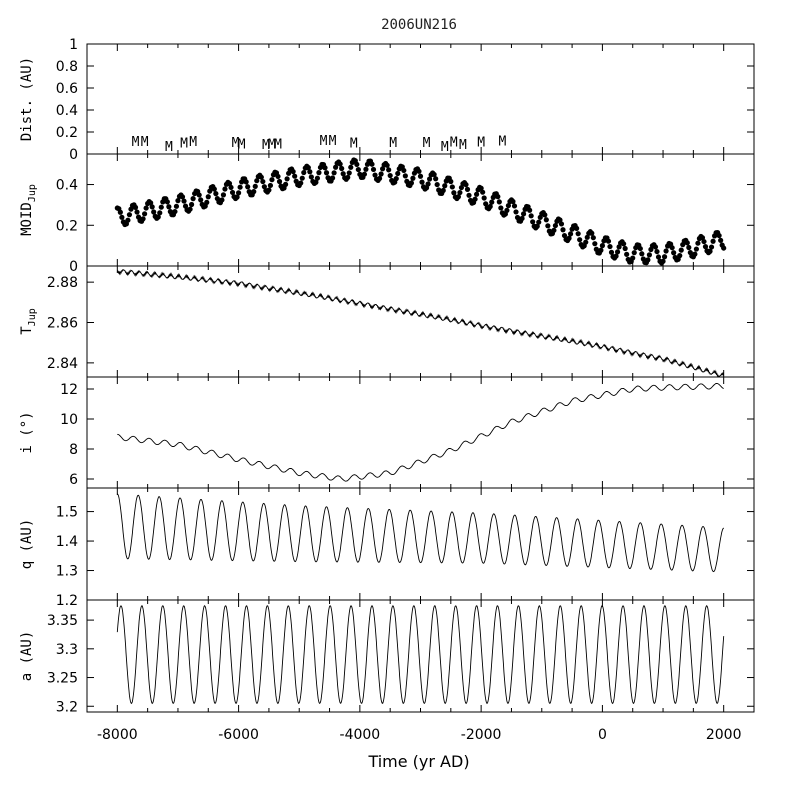 This screenshot has width=797, height=797. I want to click on x-axis-label: Time (yr AD), so click(418, 761).